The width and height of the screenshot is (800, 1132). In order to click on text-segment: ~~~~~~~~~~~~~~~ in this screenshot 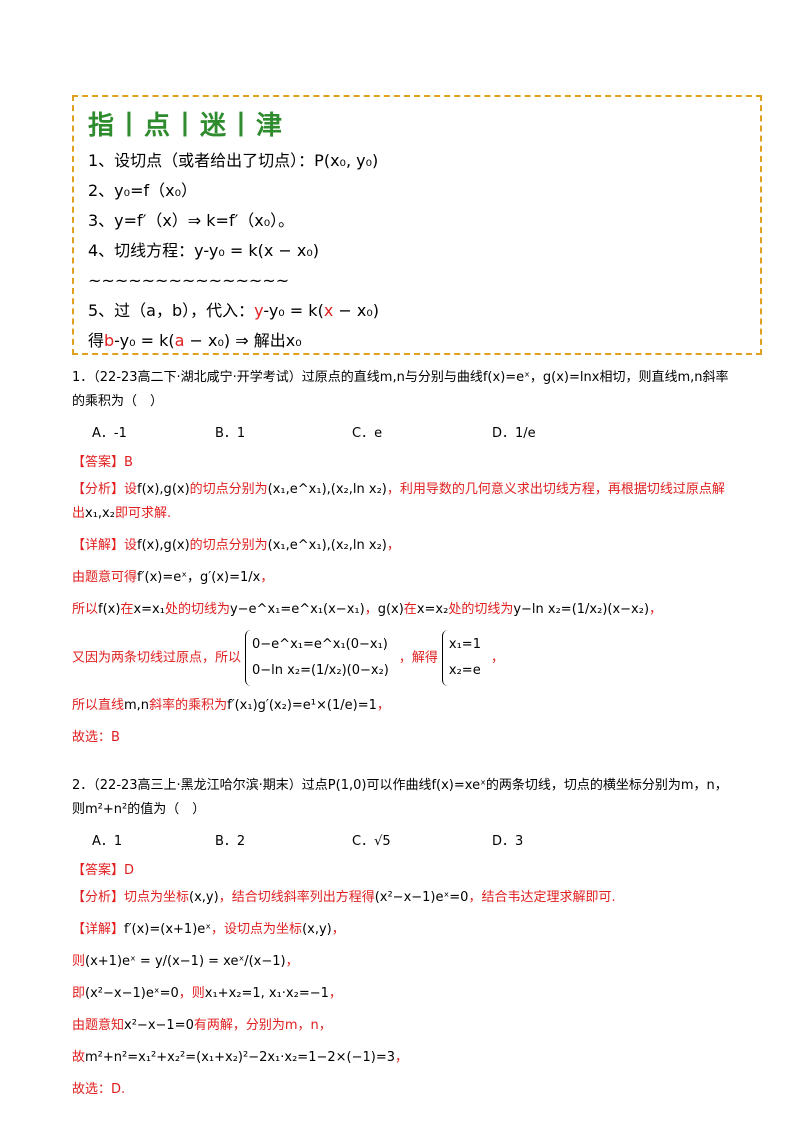, I will do `click(189, 280)`.